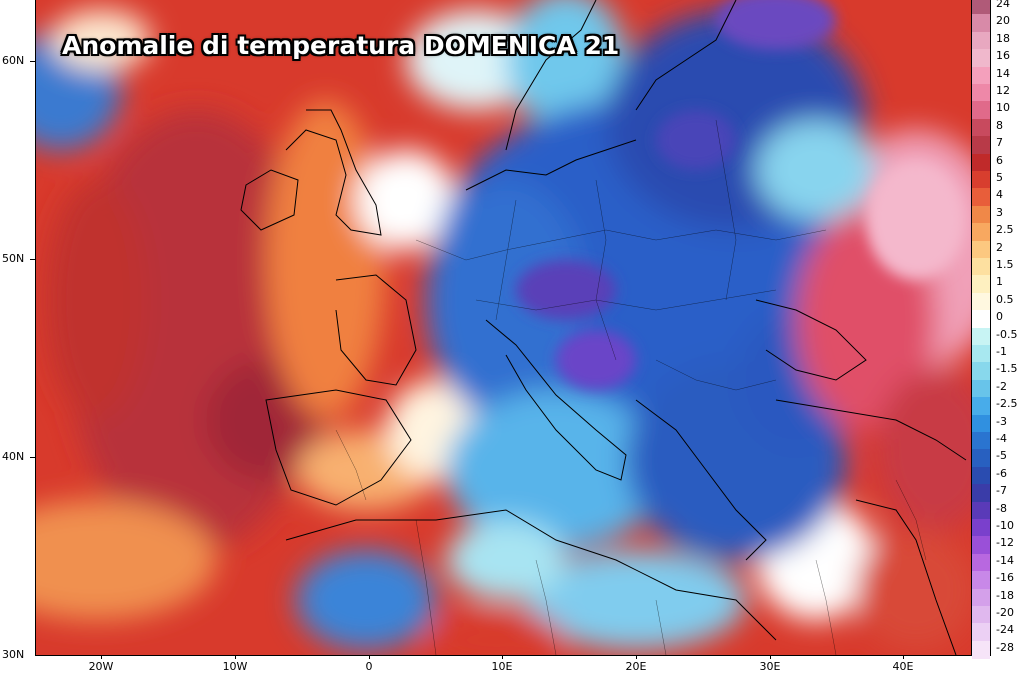 This screenshot has height=674, width=1024. I want to click on y-label-50n: 50N, so click(13, 258).